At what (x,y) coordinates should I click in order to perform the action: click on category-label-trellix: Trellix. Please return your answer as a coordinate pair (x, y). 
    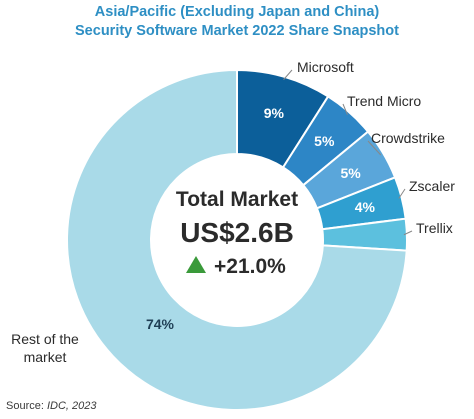
    Looking at the image, I should click on (434, 228).